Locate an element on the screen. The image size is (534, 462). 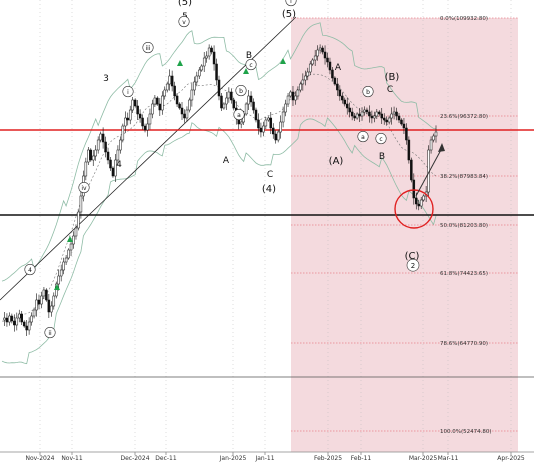
wave-label: 4 is located at coordinates (119, 165).